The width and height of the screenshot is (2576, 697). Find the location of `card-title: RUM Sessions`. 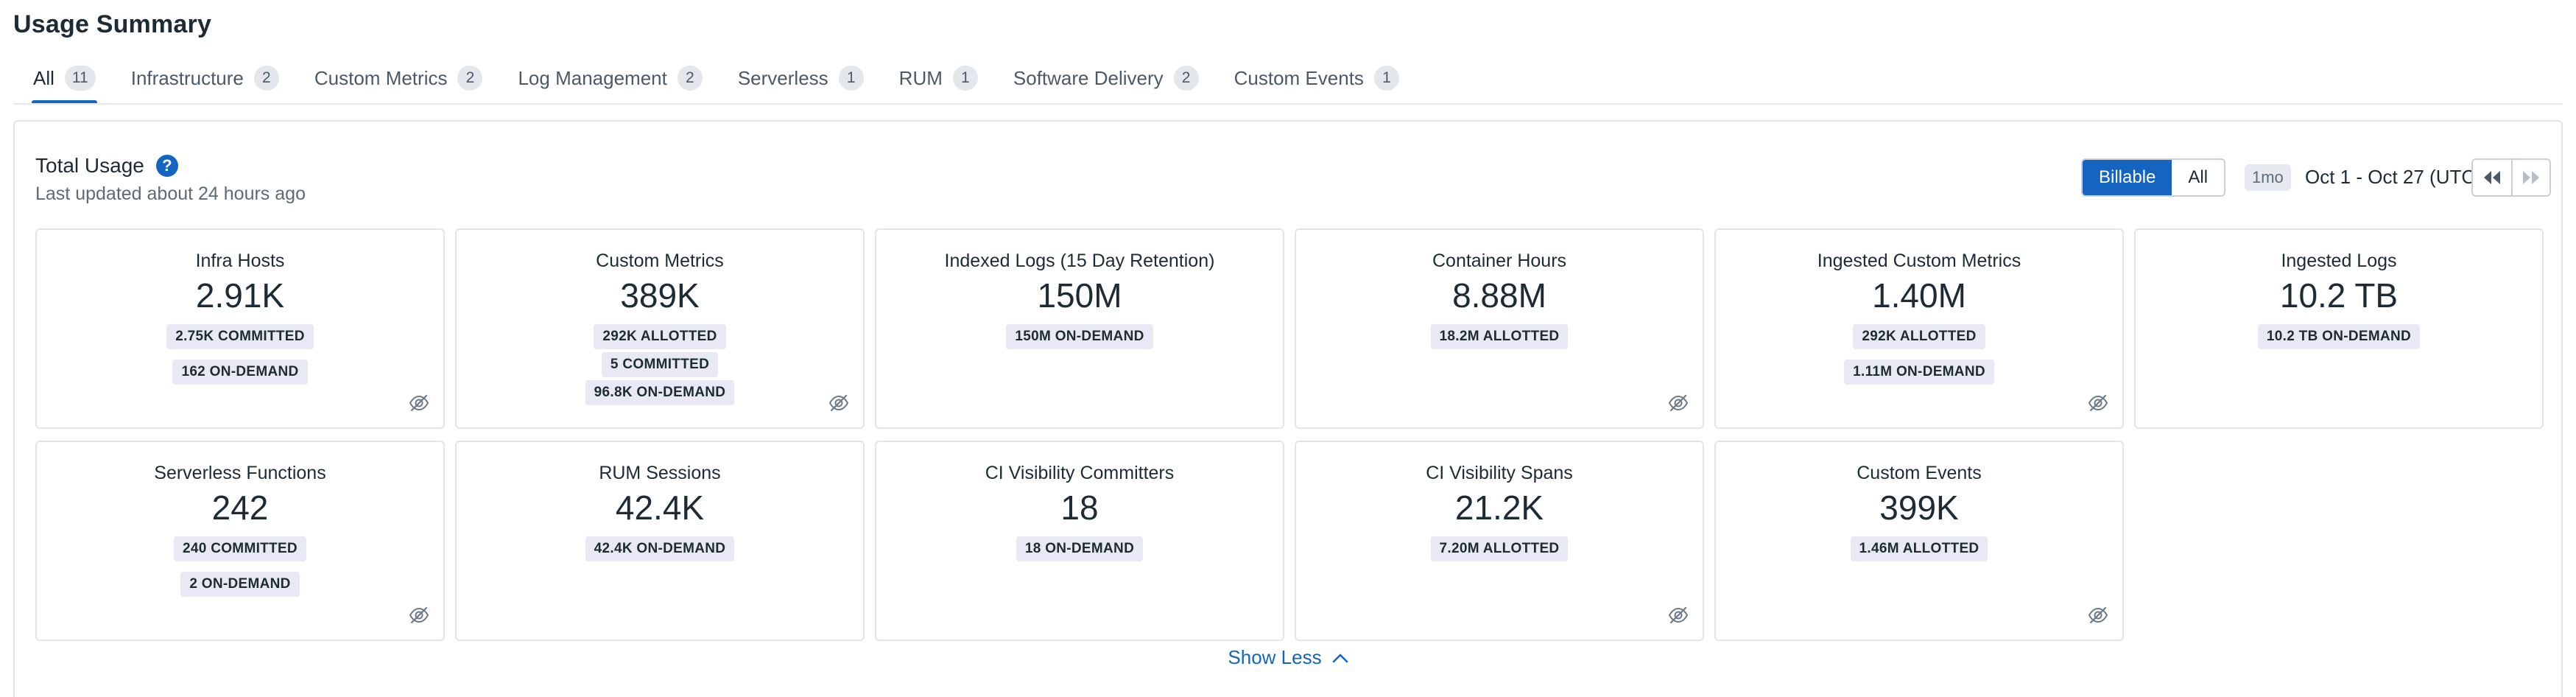

card-title: RUM Sessions is located at coordinates (660, 473).